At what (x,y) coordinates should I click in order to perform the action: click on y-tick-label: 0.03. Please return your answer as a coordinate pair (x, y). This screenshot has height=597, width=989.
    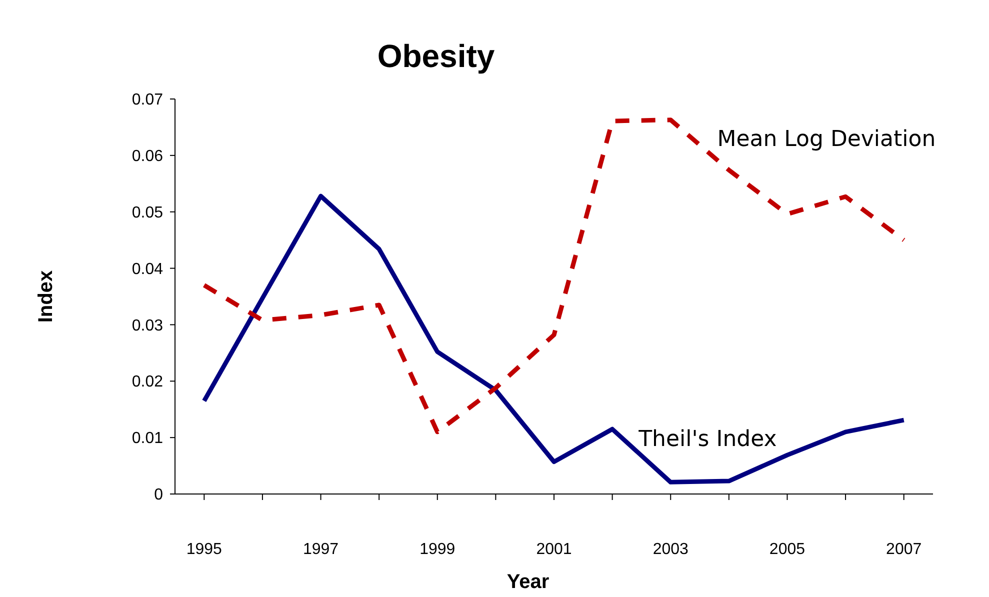
    Looking at the image, I should click on (148, 325).